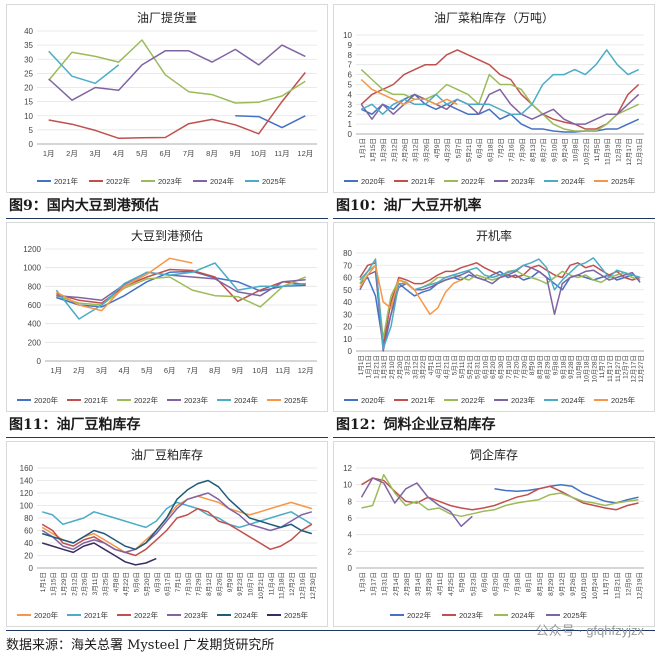 The image size is (660, 657). I want to click on y-tick-label: 35, so click(28, 45).